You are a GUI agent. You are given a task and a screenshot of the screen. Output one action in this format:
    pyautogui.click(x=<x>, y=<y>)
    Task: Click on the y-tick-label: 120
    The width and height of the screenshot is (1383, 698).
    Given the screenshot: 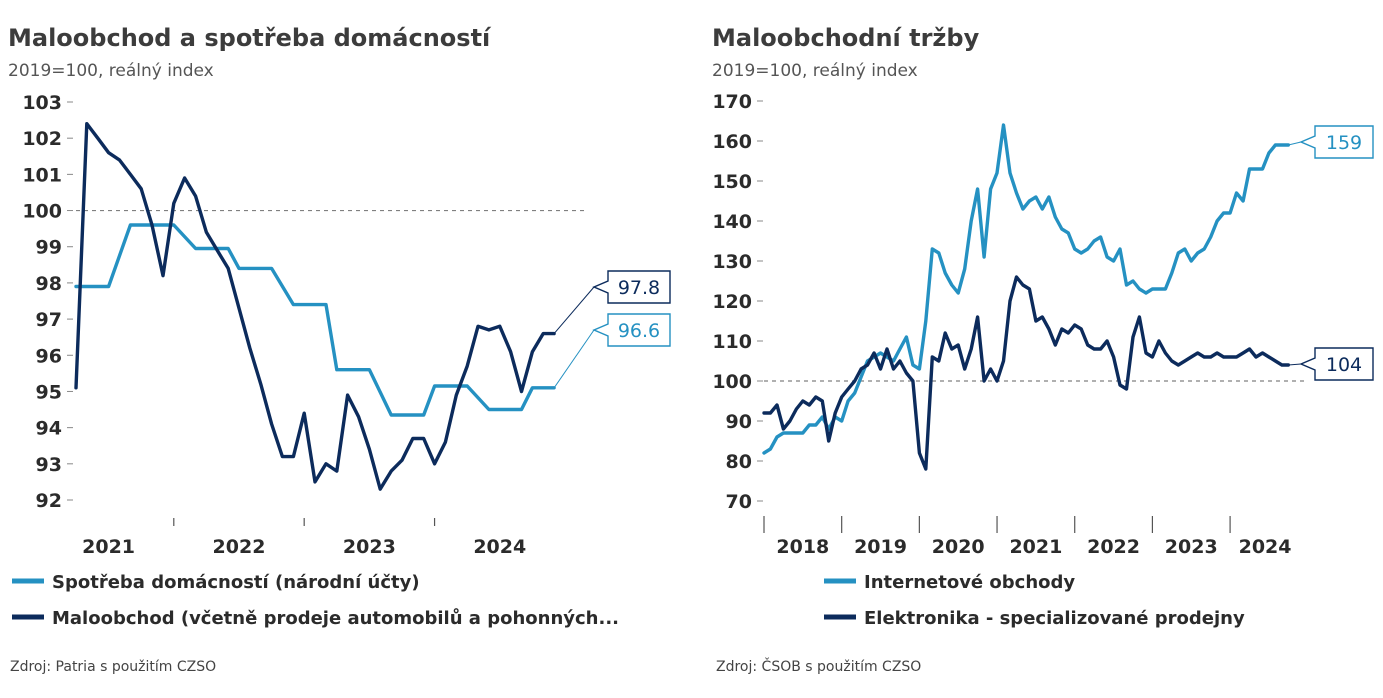 What is the action you would take?
    pyautogui.click(x=732, y=302)
    